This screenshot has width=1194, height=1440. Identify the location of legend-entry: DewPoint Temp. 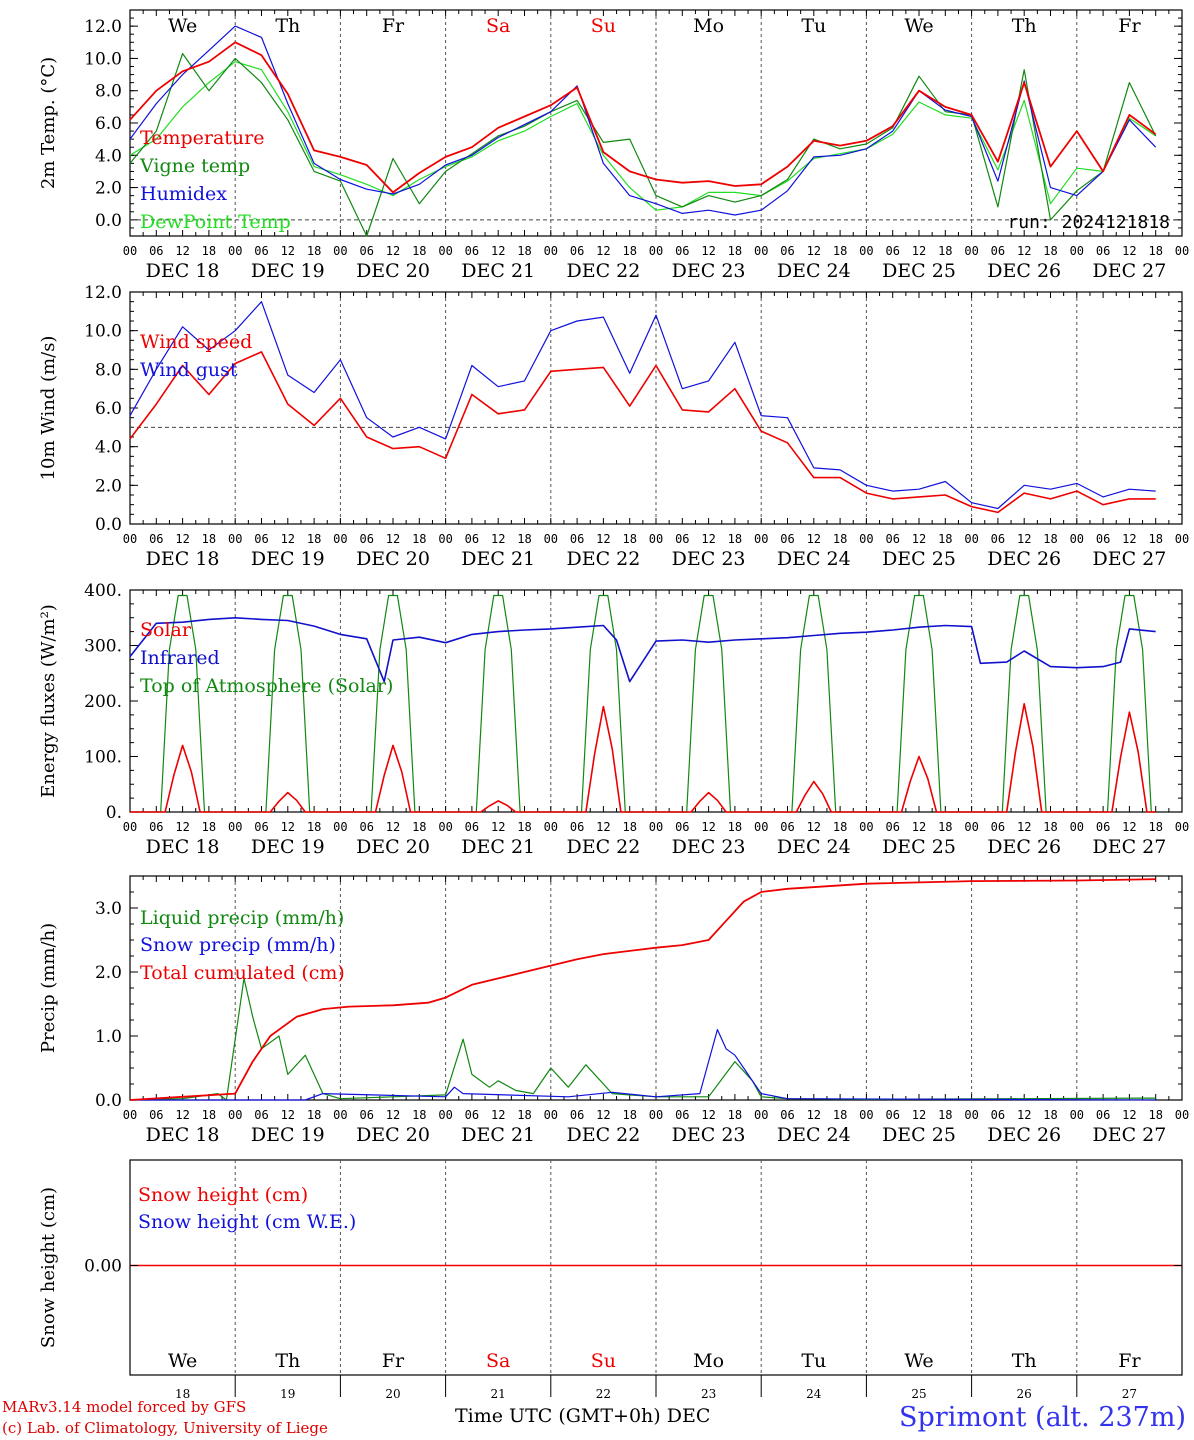
(215, 222).